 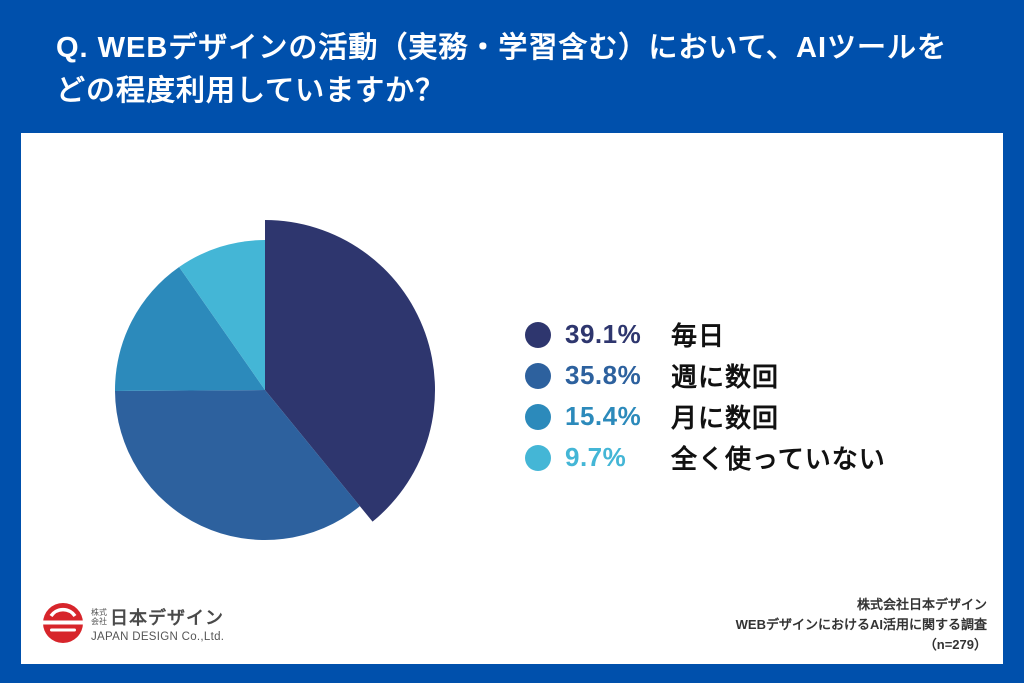 What do you see at coordinates (725, 377) in the screenshot?
I see `legend-label: 週に数回` at bounding box center [725, 377].